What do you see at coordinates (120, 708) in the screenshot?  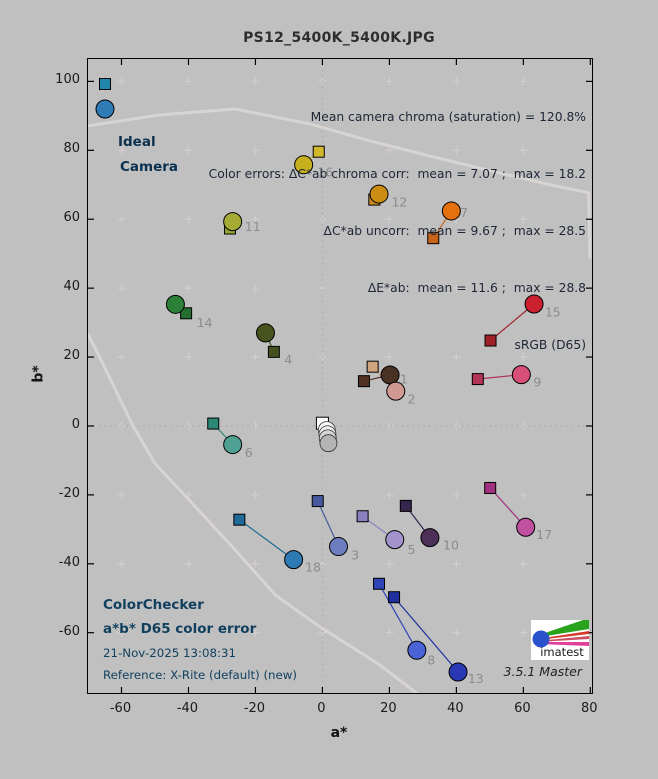 I see `x-tick-label: -60` at bounding box center [120, 708].